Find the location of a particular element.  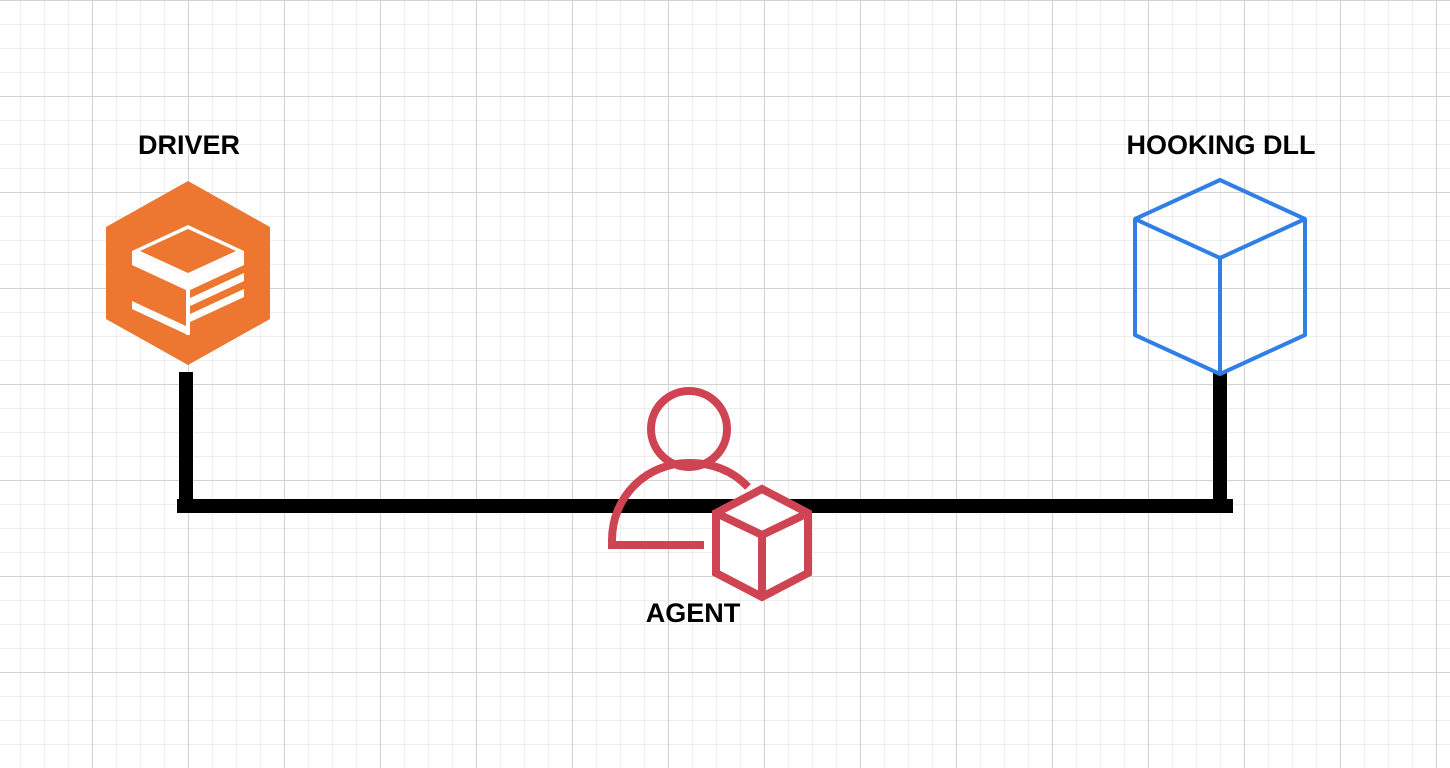

driver-label: DRIVER is located at coordinates (189, 145).